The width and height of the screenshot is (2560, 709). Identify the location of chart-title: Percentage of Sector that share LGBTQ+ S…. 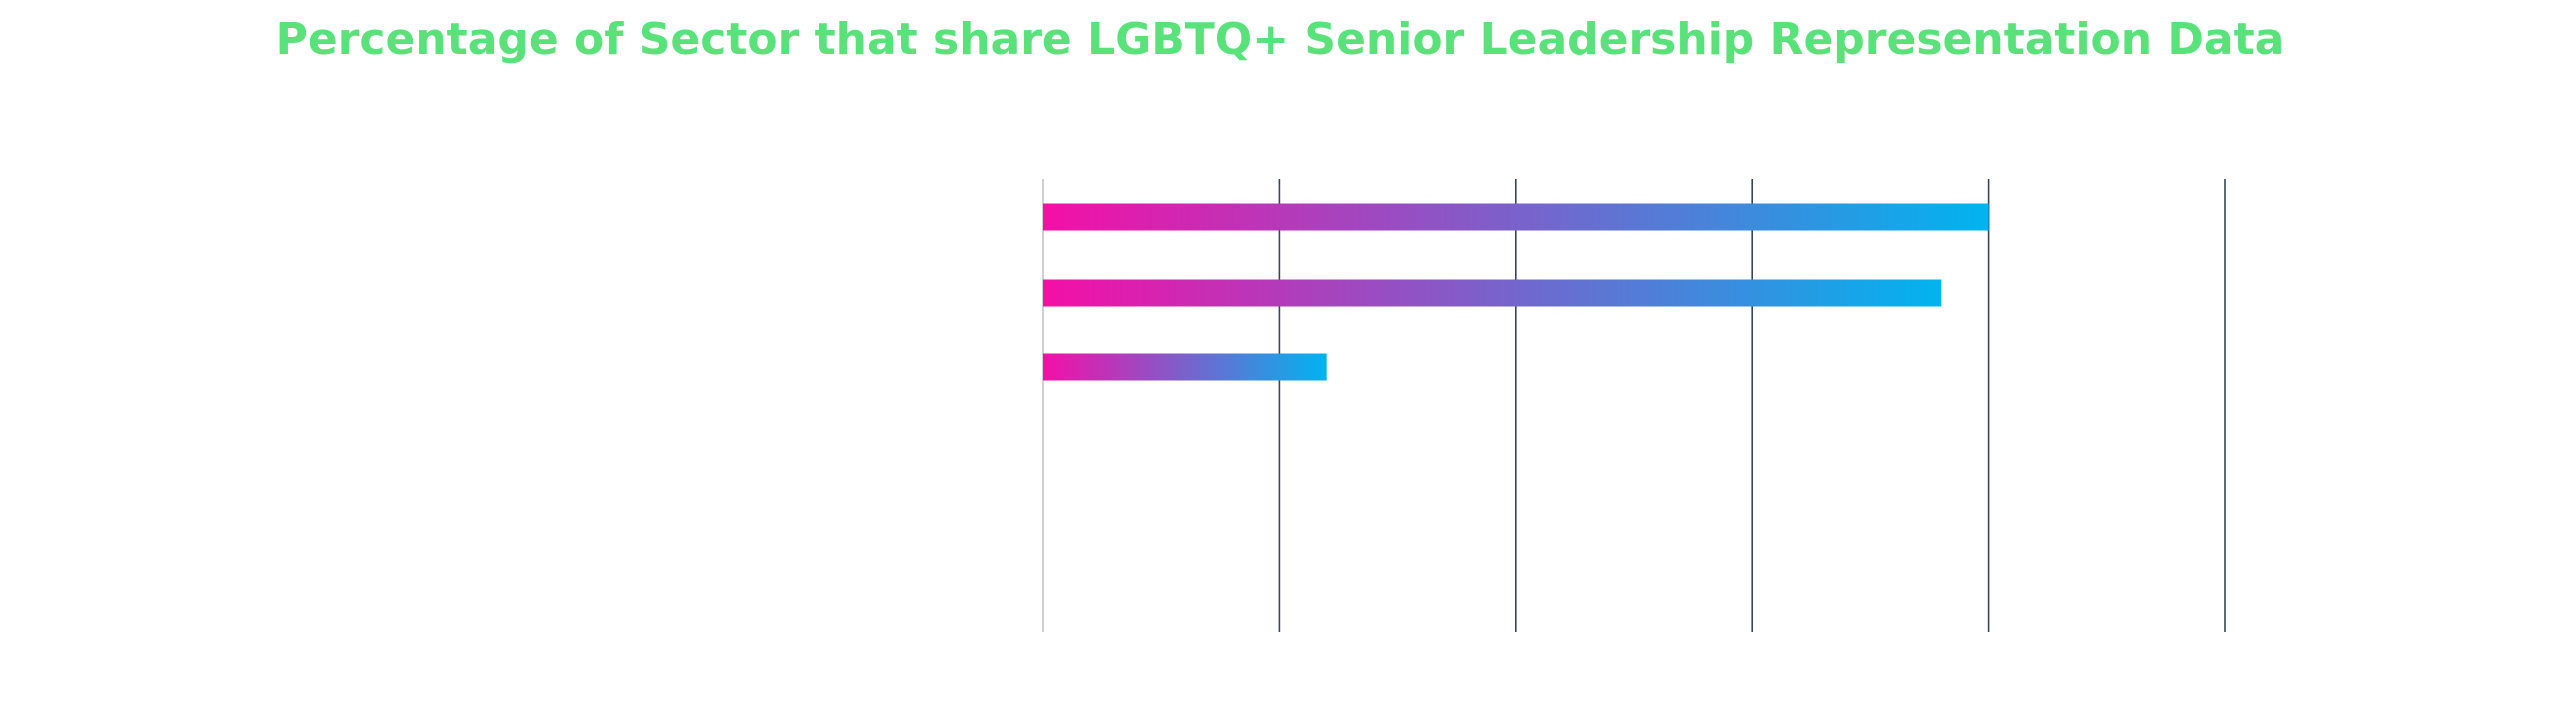
(1280, 39).